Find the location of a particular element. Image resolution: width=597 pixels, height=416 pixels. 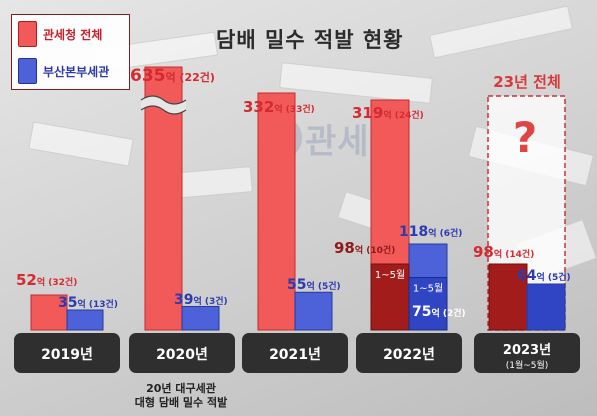

axis-break-gap is located at coordinates (163, 105).